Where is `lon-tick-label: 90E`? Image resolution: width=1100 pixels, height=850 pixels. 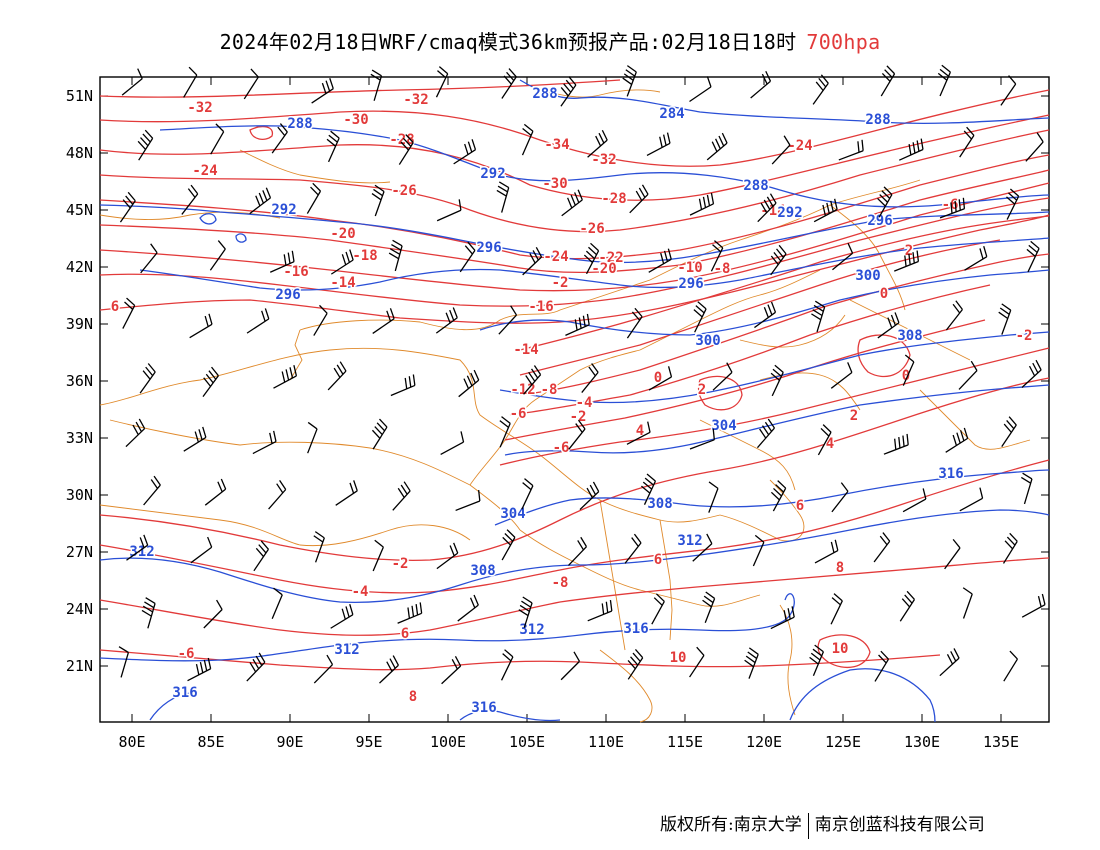 lon-tick-label: 90E is located at coordinates (289, 742).